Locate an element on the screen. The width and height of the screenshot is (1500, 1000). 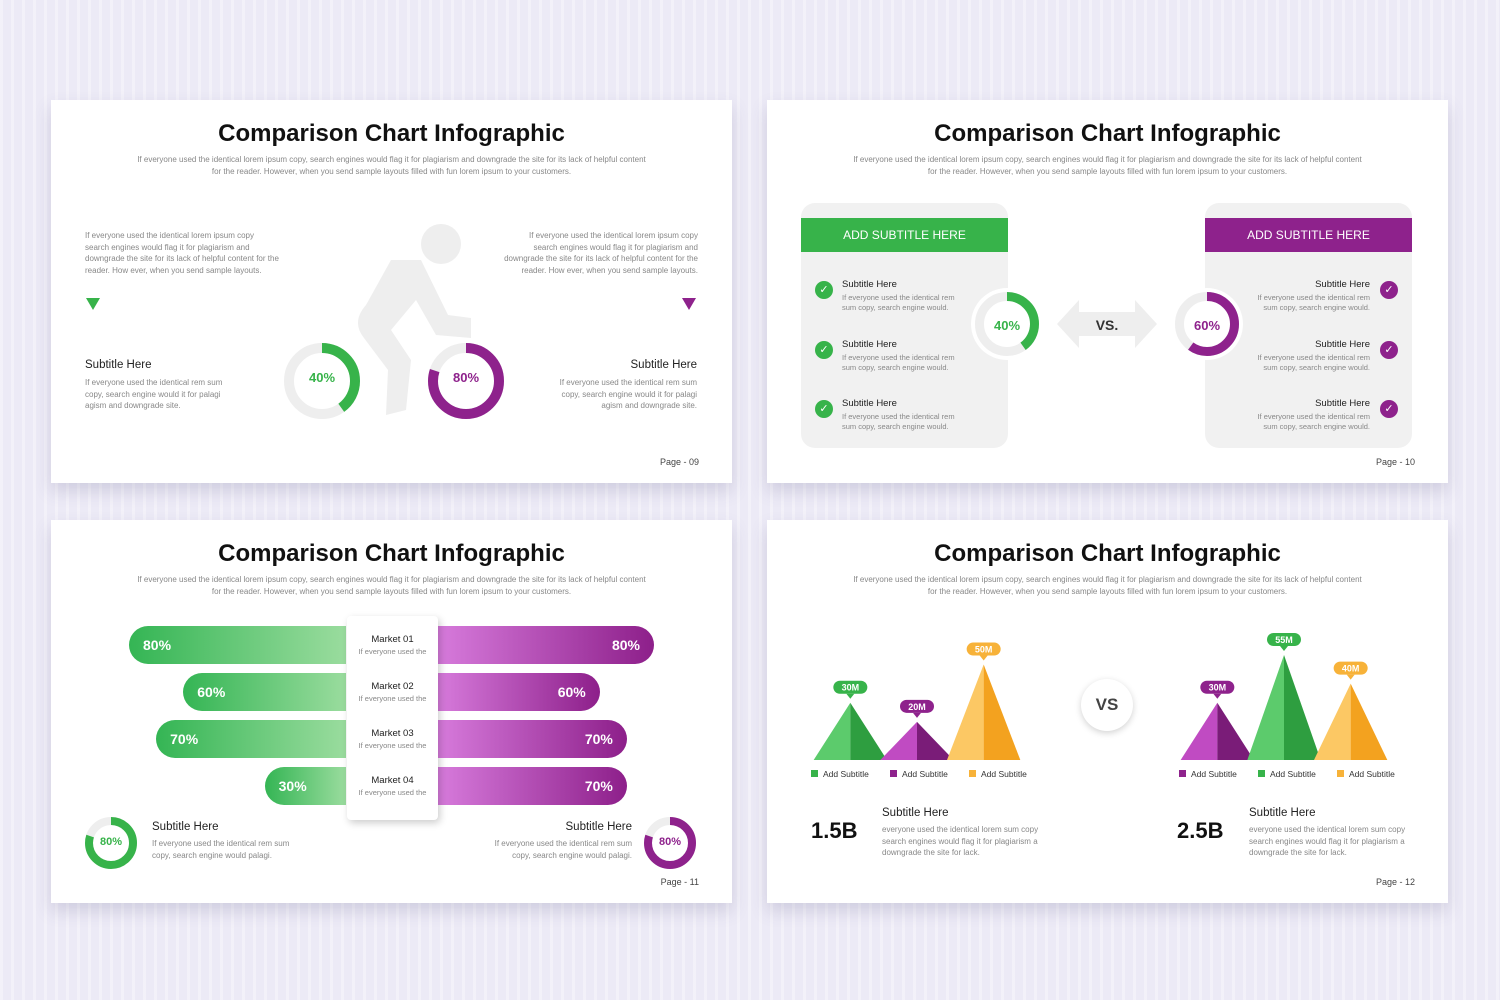
value-label: 40M is located at coordinates (1351, 669).